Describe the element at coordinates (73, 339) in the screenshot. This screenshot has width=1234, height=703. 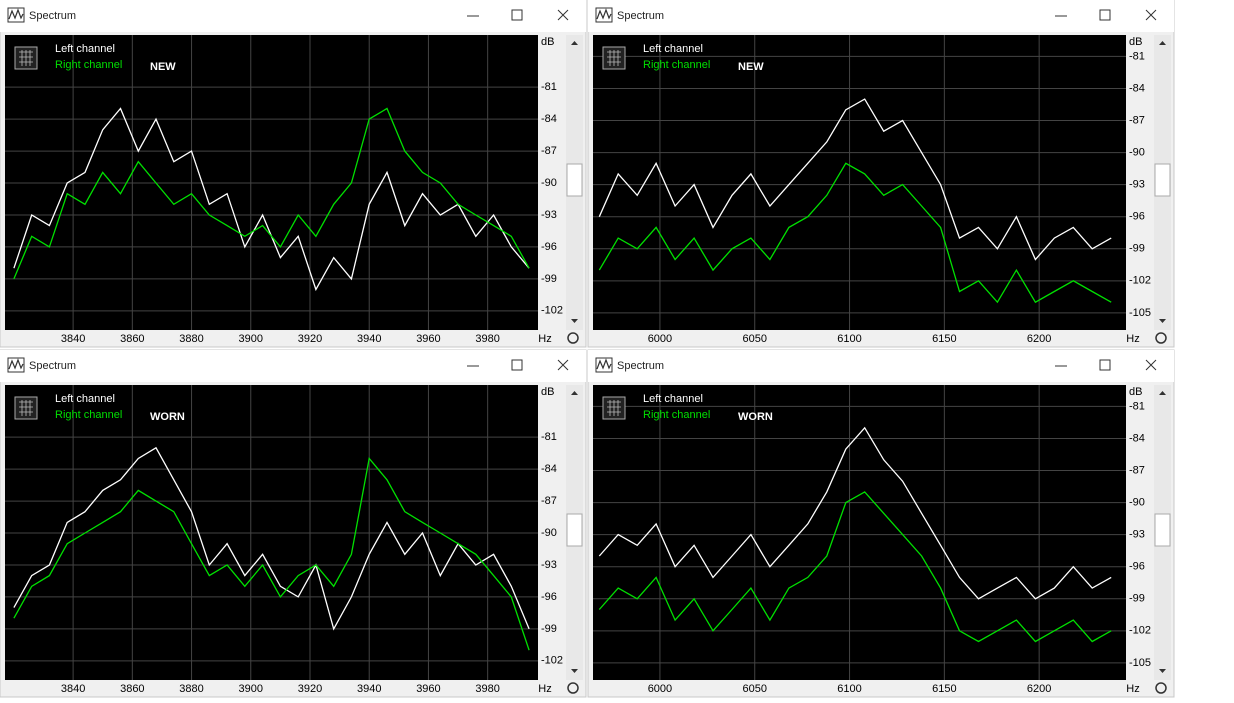
I see `x-tick-label: 3840` at that location.